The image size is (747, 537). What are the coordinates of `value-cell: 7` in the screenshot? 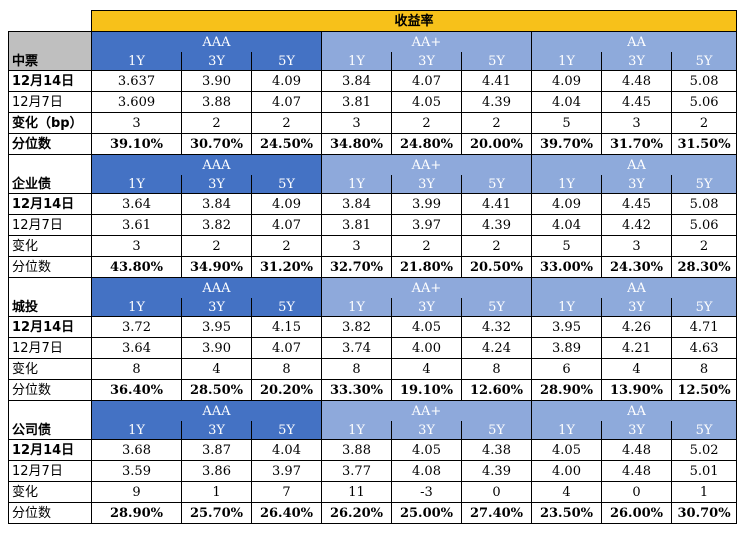 It's located at (286, 492).